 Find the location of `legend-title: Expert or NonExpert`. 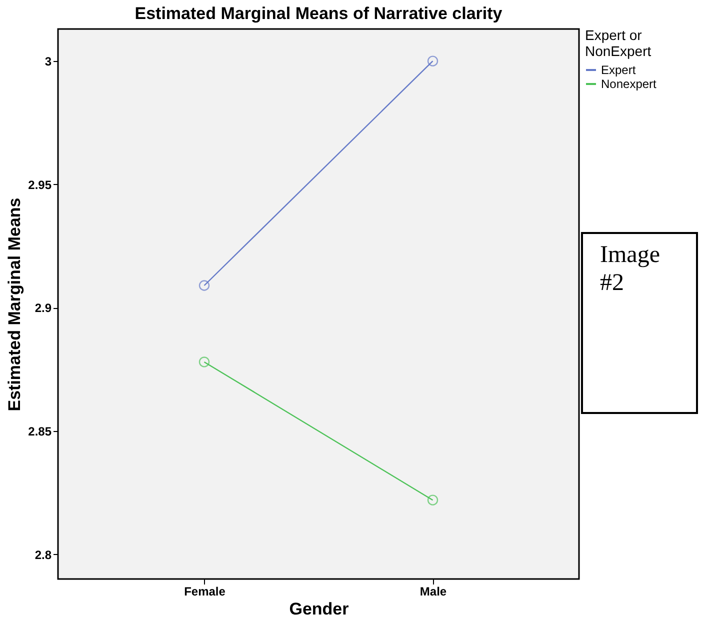

legend-title: Expert or NonExpert is located at coordinates (618, 43).